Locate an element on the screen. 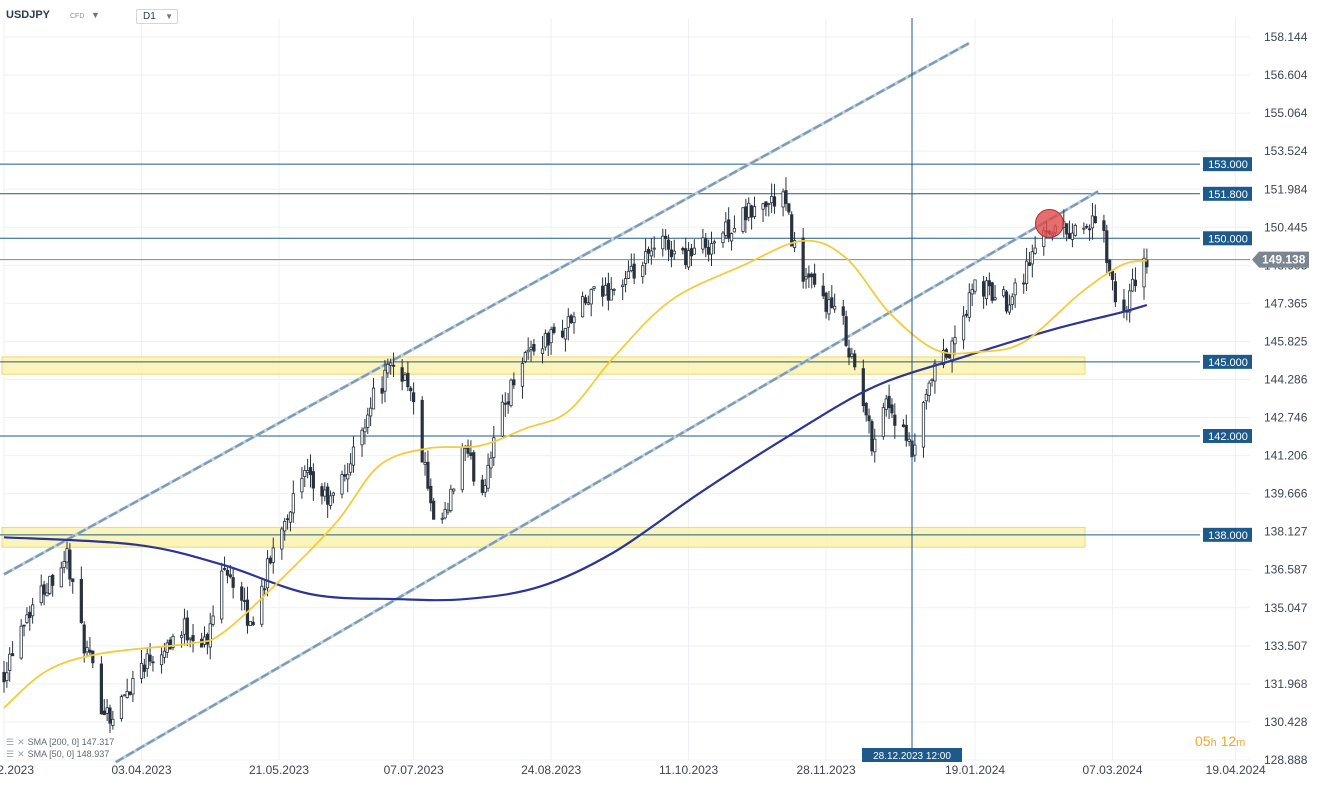 The height and width of the screenshot is (787, 1321). indicator-value: 147.317 is located at coordinates (98, 742).